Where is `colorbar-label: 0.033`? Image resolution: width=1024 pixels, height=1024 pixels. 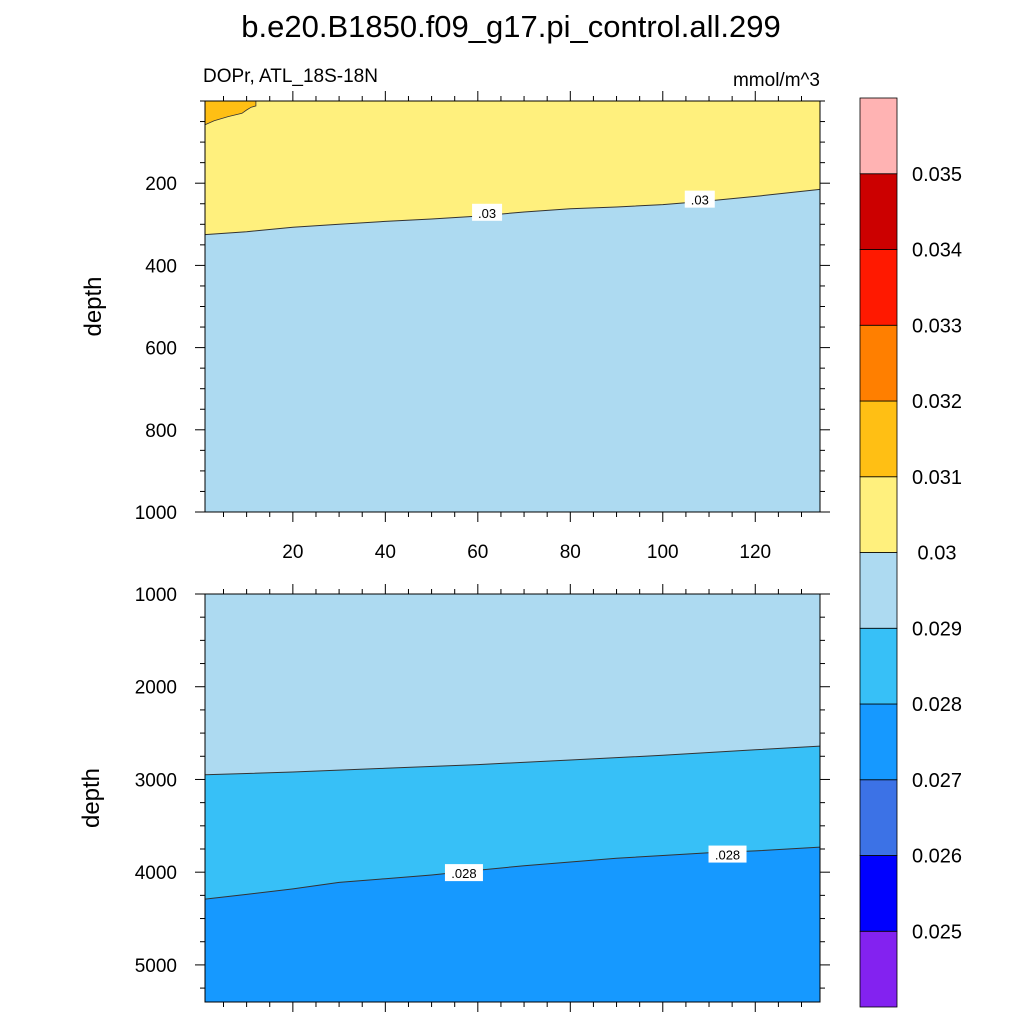 colorbar-label: 0.033 is located at coordinates (937, 326).